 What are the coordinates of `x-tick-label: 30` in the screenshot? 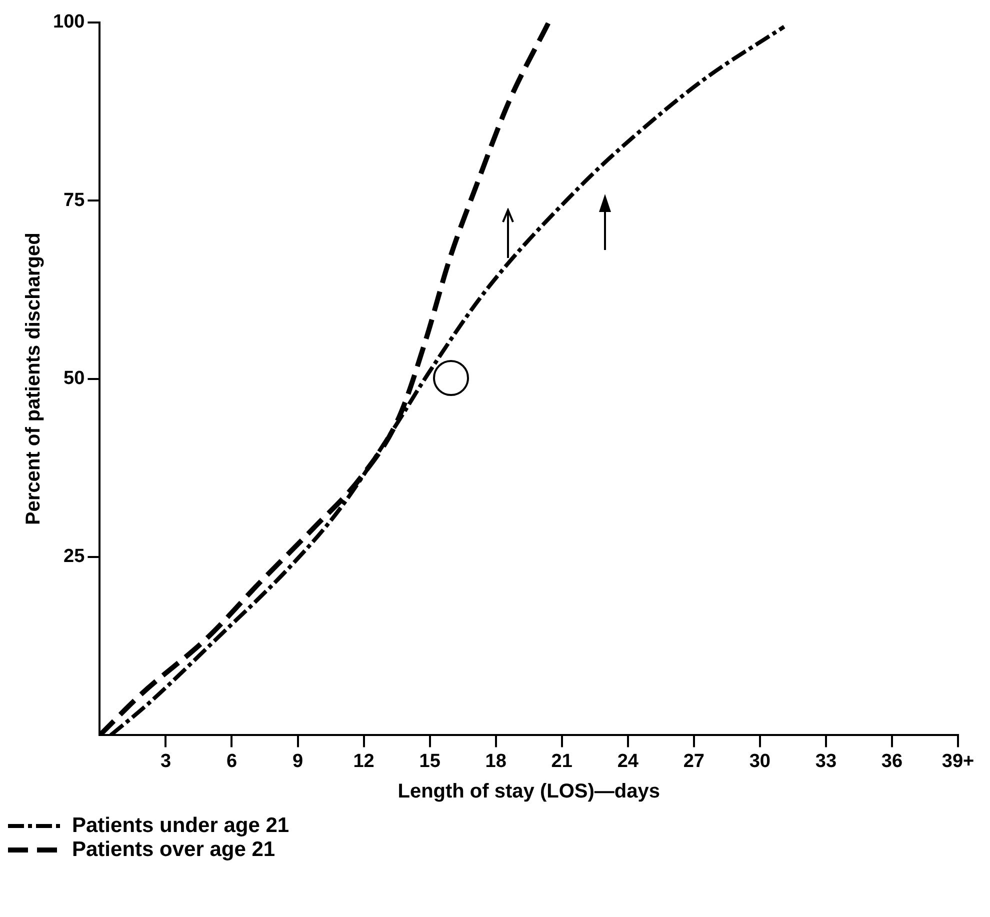 It's located at (759, 761).